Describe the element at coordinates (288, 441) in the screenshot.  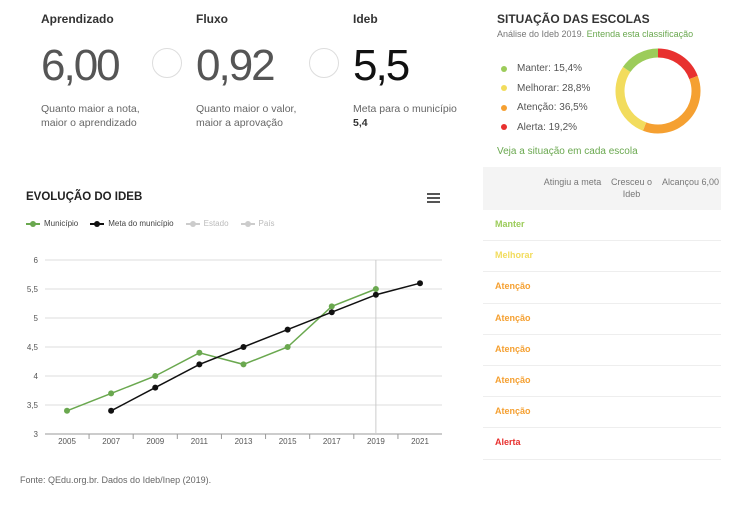
I see `x-tick-label: 2015` at that location.